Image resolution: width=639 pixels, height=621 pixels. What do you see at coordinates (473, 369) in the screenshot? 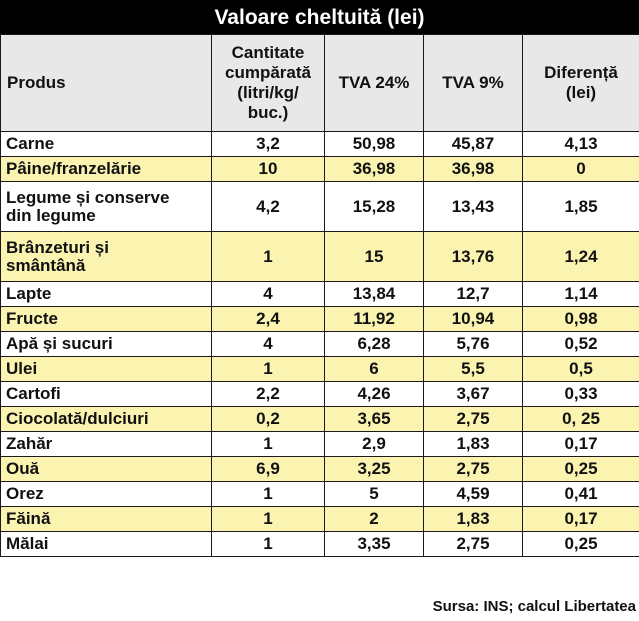
I see `cell-tva9: 5,5` at bounding box center [473, 369].